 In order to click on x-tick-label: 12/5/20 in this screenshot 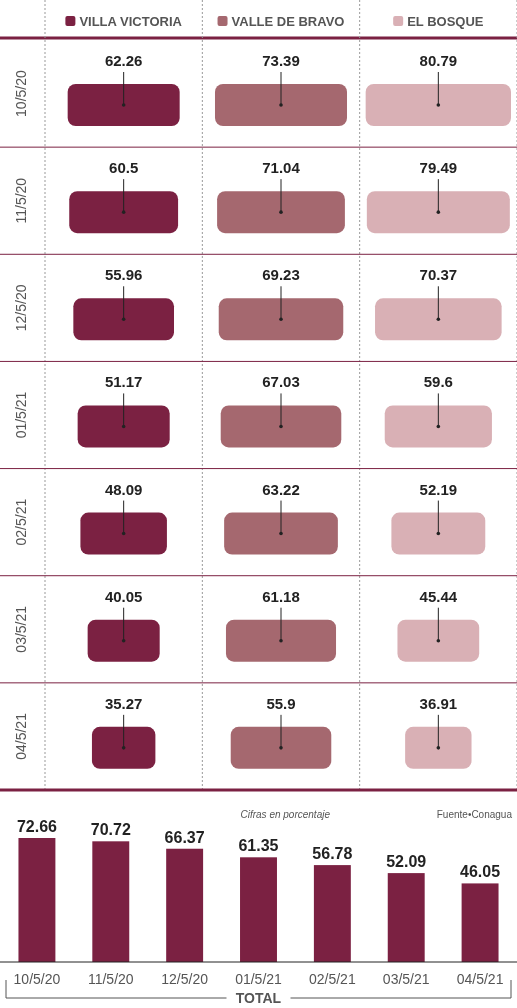, I will do `click(185, 979)`.